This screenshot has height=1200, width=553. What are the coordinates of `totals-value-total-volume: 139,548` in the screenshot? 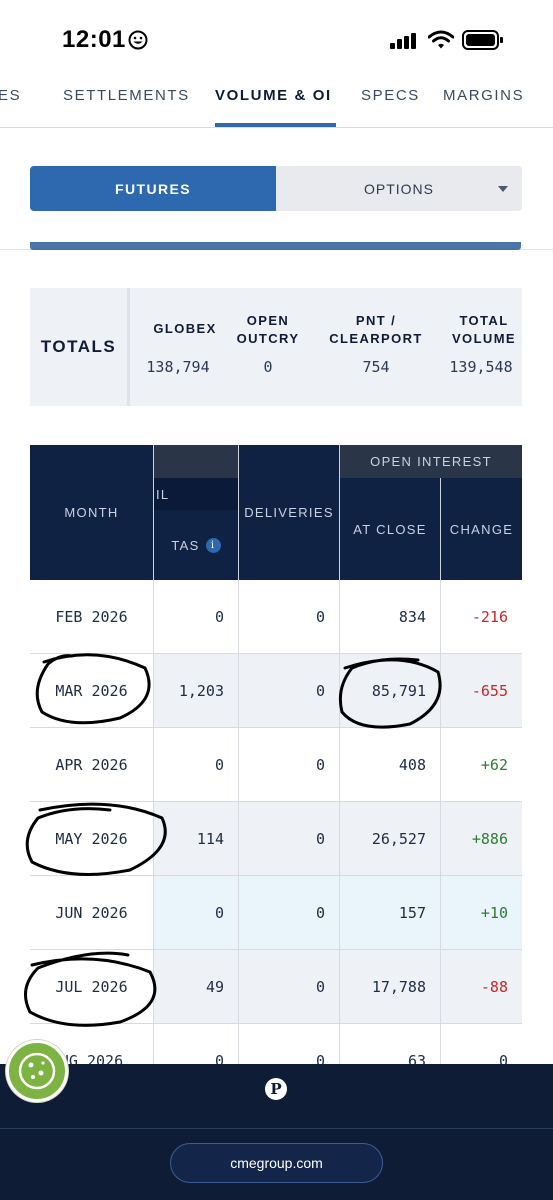 It's located at (481, 367).